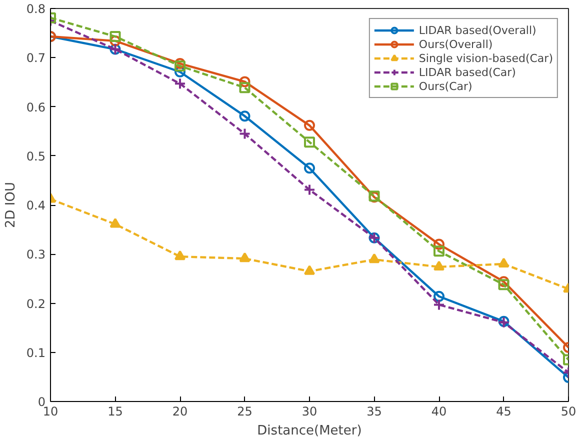 The height and width of the screenshot is (441, 576). I want to click on y-tick-label: 0.2, so click(36, 303).